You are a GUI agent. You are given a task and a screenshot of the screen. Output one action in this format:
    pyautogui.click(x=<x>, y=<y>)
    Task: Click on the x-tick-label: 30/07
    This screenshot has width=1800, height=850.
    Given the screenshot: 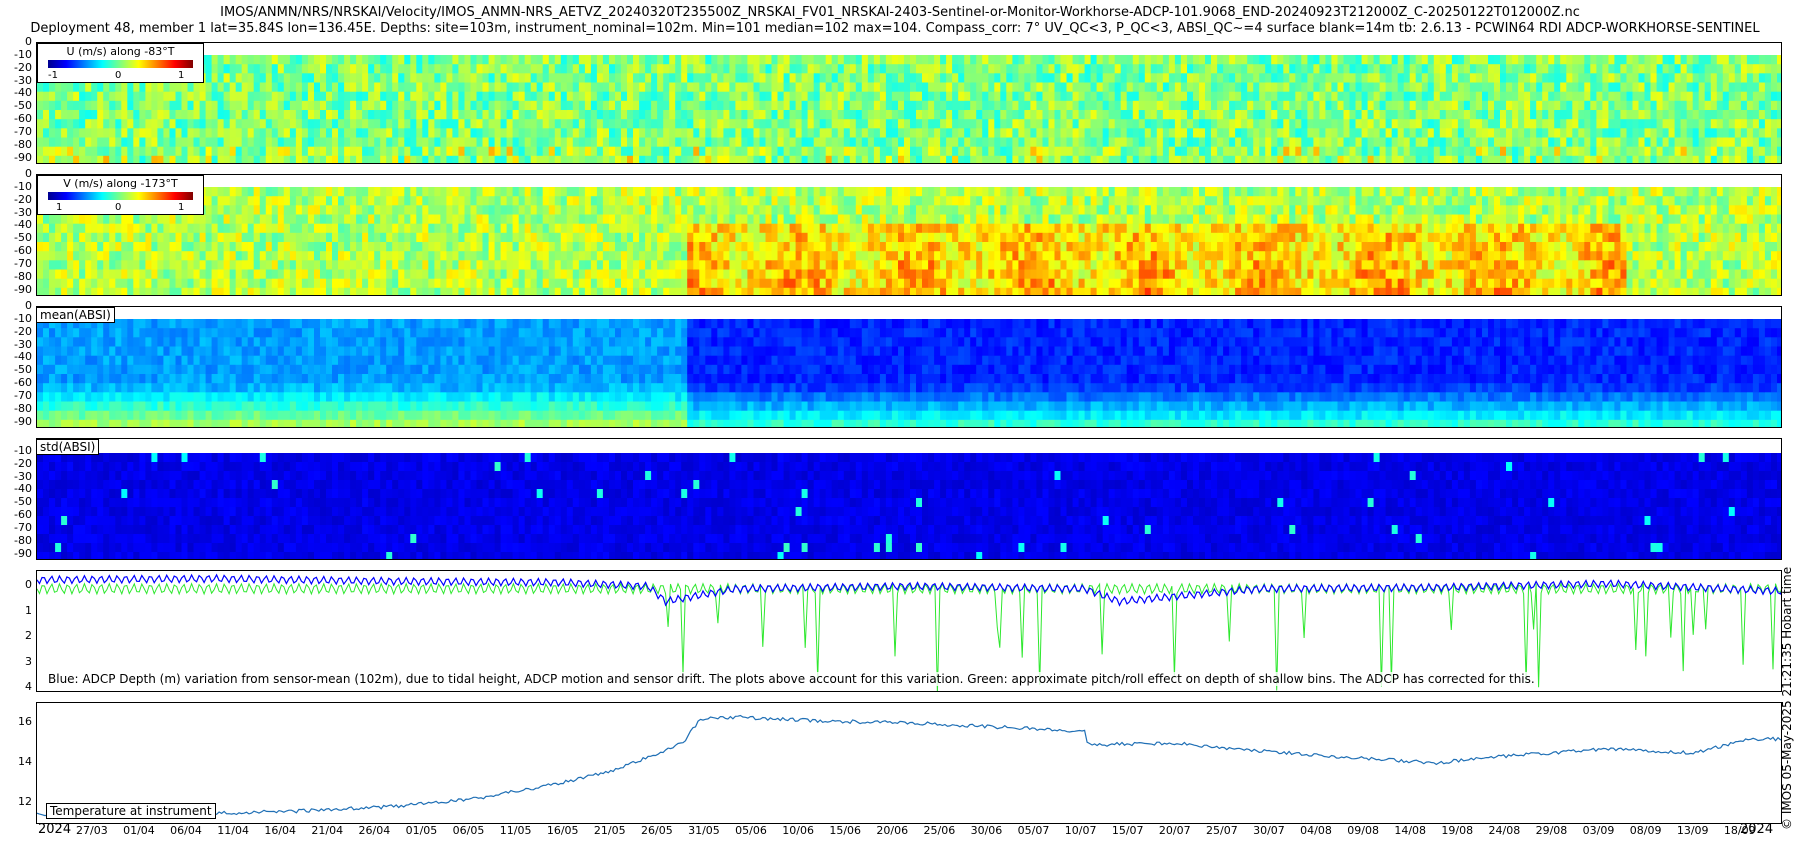 What is the action you would take?
    pyautogui.click(x=1269, y=830)
    